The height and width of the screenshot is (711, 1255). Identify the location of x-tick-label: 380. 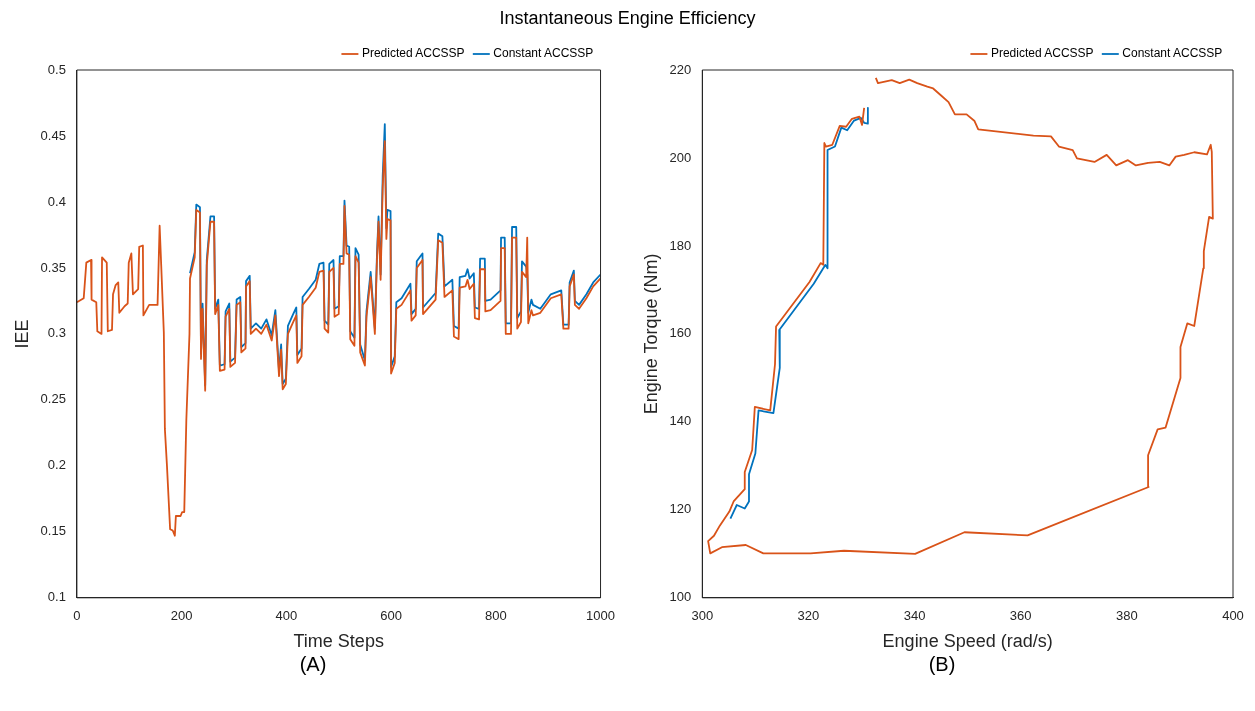
(1127, 616).